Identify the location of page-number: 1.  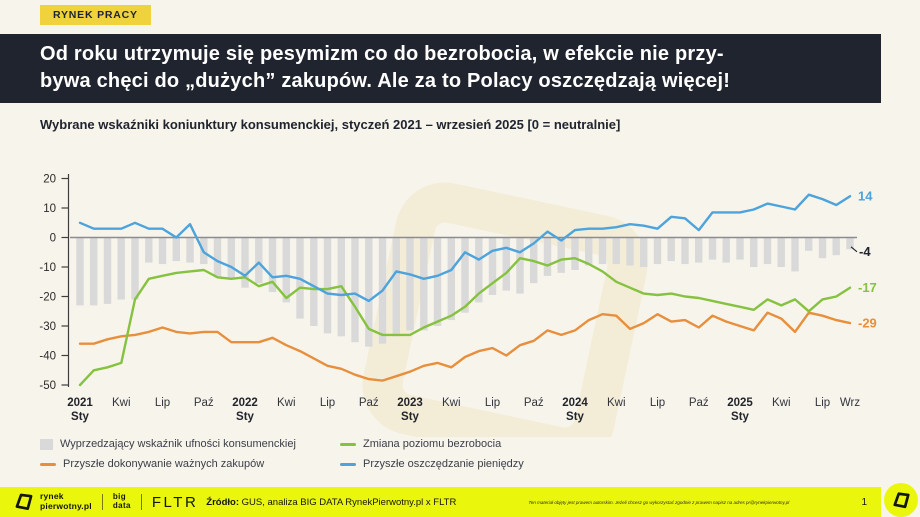
(864, 502).